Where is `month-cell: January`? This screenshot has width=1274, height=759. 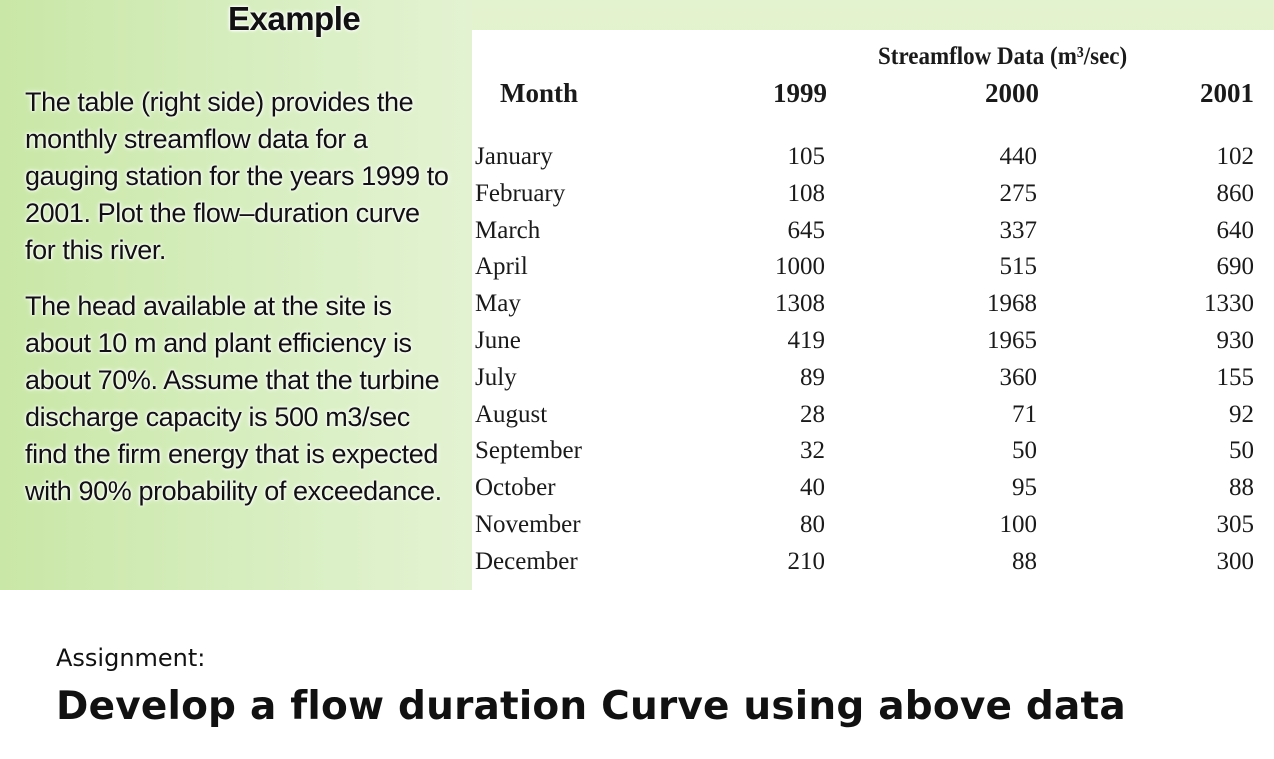 month-cell: January is located at coordinates (514, 156).